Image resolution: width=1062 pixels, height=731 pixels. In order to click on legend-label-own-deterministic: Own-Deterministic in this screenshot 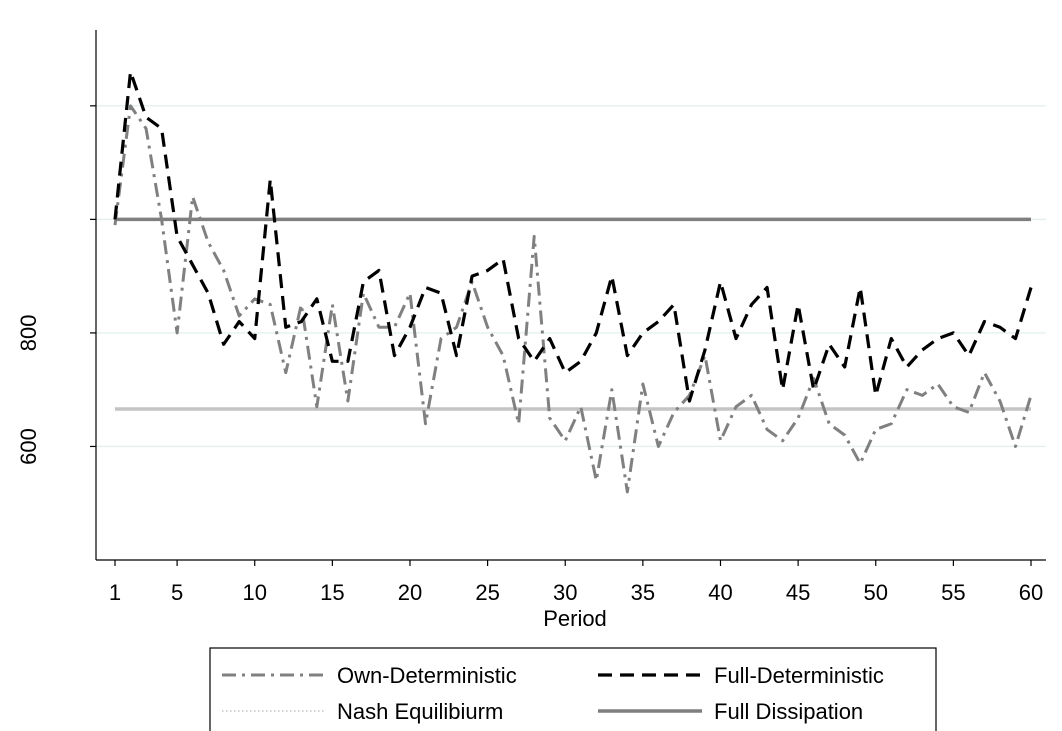, I will do `click(427, 675)`.